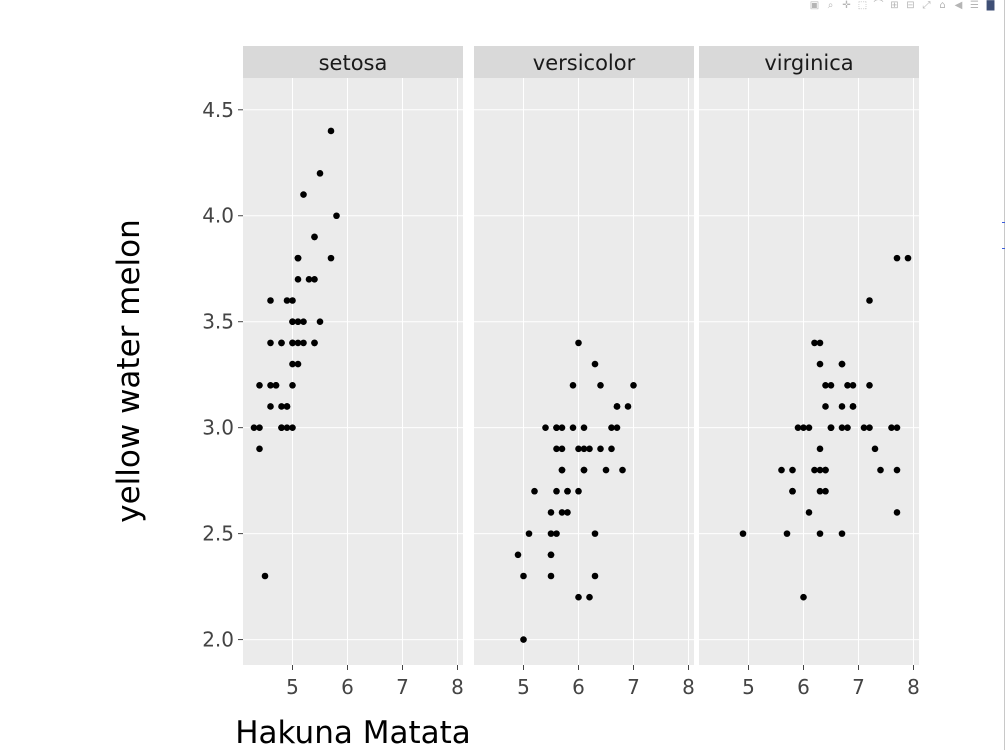 The width and height of the screenshot is (1005, 750). I want to click on hover-compare-icon: ☰, so click(974, 5).